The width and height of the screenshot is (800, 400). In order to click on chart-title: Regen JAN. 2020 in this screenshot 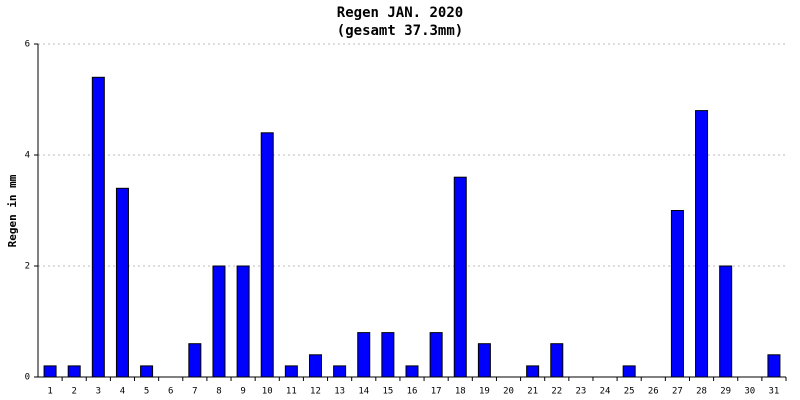, I will do `click(400, 13)`.